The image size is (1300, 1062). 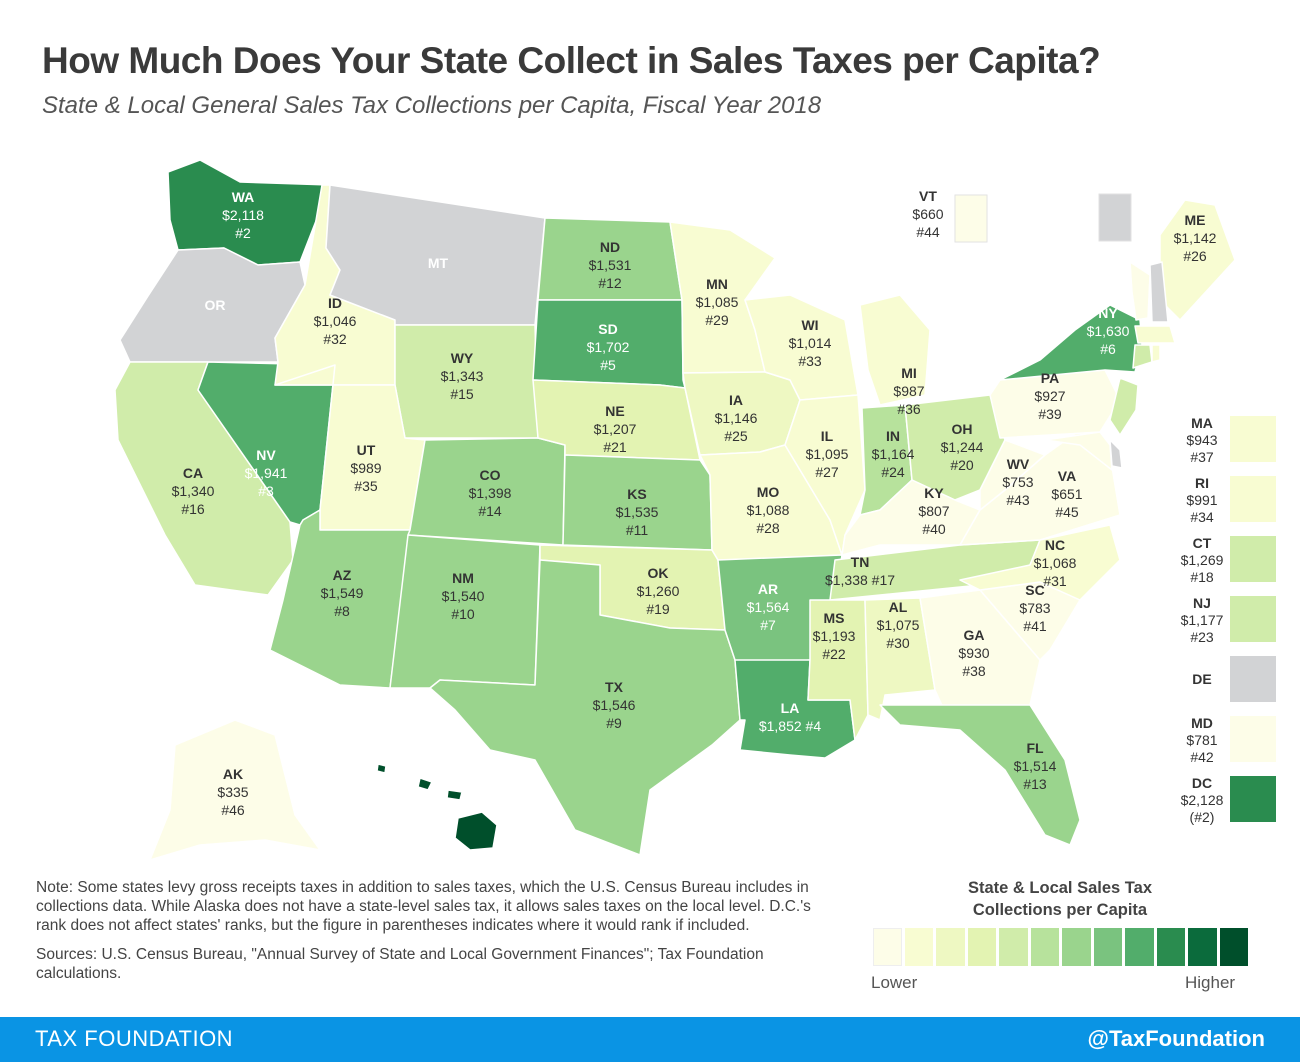 What do you see at coordinates (1253, 499) in the screenshot?
I see `side-legend-swatch-RI` at bounding box center [1253, 499].